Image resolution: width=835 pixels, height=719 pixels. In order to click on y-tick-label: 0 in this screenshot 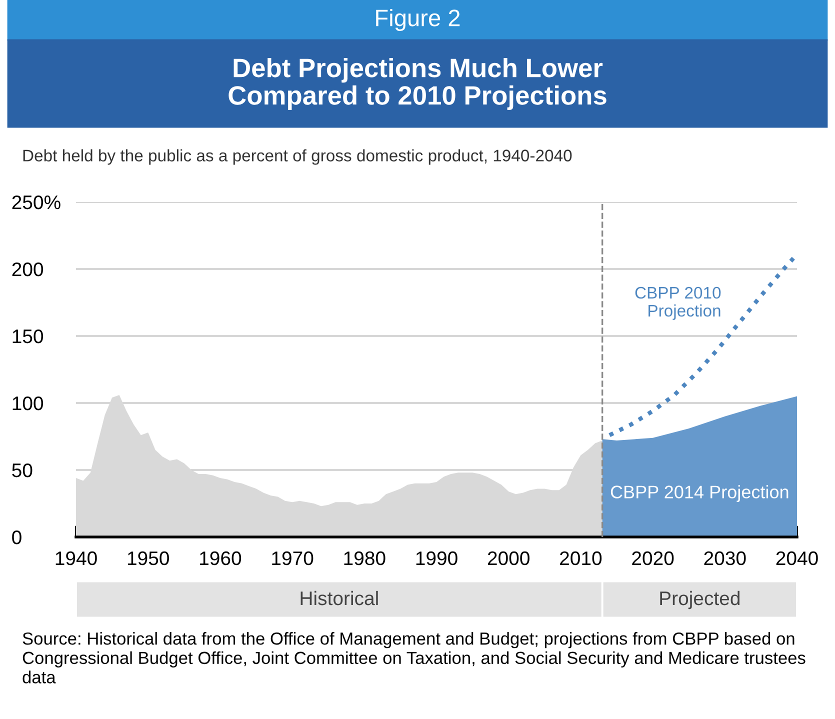, I will do `click(17, 537)`.